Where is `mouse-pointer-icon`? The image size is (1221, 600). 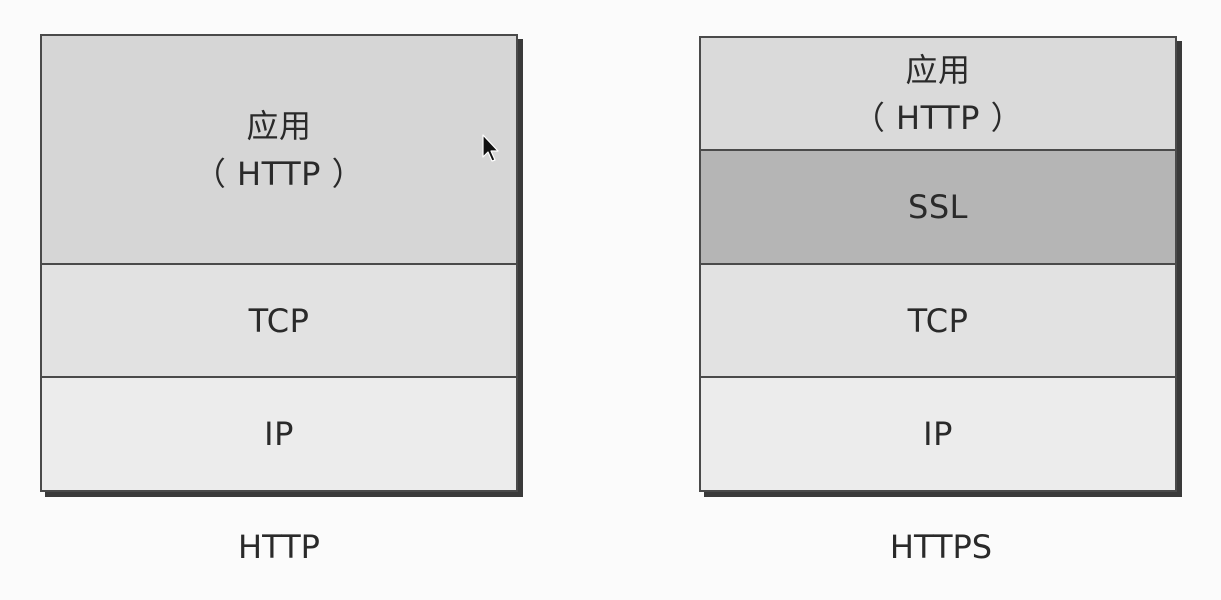
mouse-pointer-icon is located at coordinates (490, 148).